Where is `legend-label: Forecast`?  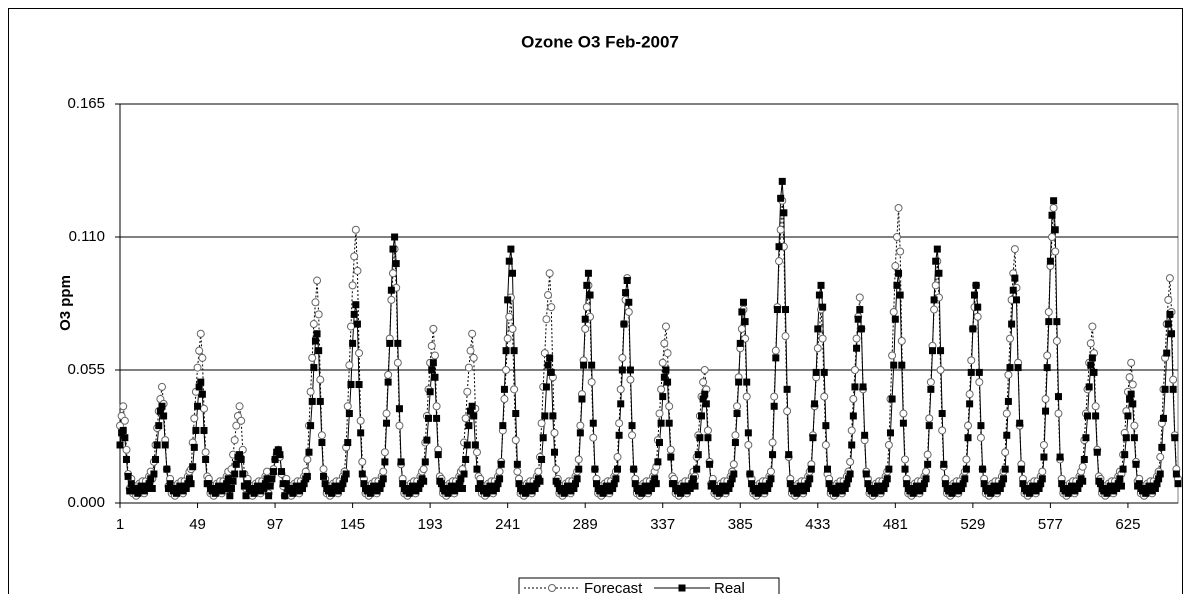 legend-label: Forecast is located at coordinates (613, 587).